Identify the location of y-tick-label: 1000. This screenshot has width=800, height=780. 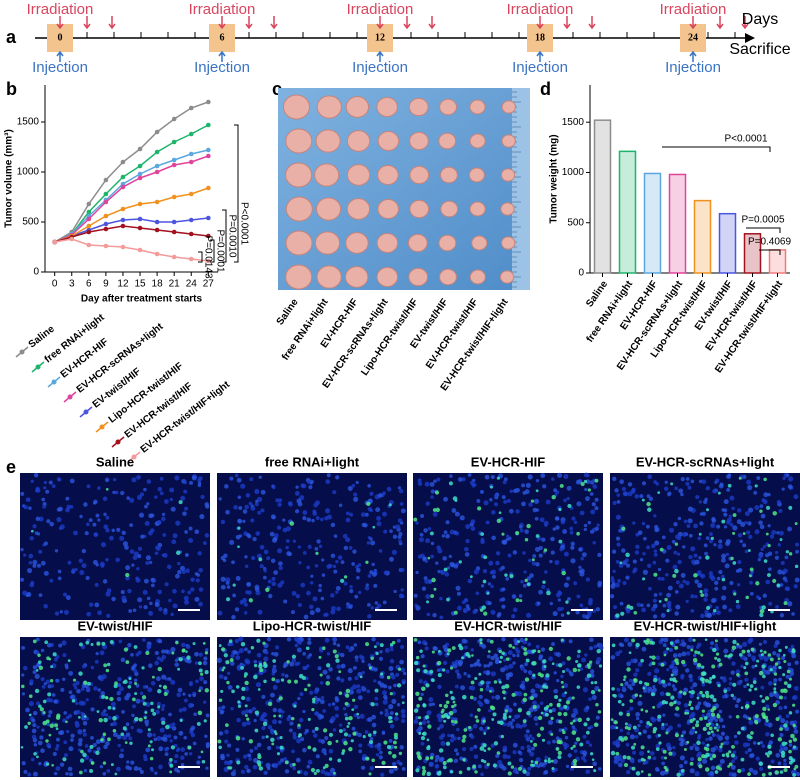
(573, 172).